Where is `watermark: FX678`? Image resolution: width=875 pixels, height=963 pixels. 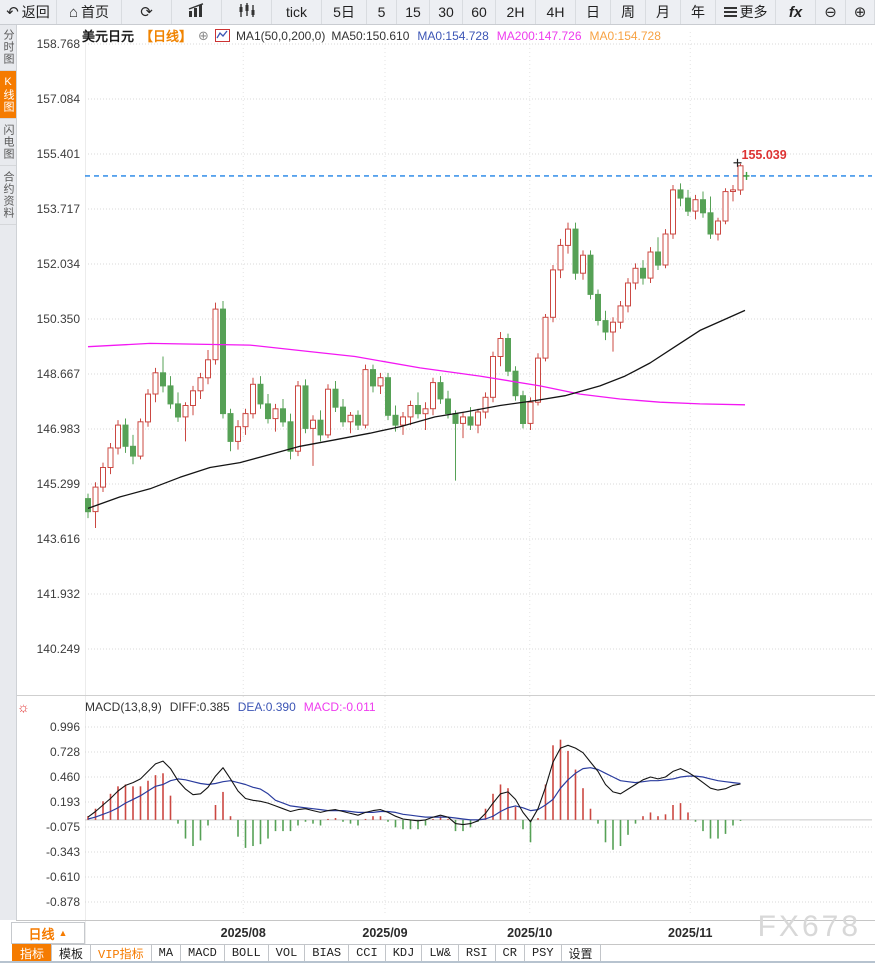 watermark: FX678 is located at coordinates (809, 926).